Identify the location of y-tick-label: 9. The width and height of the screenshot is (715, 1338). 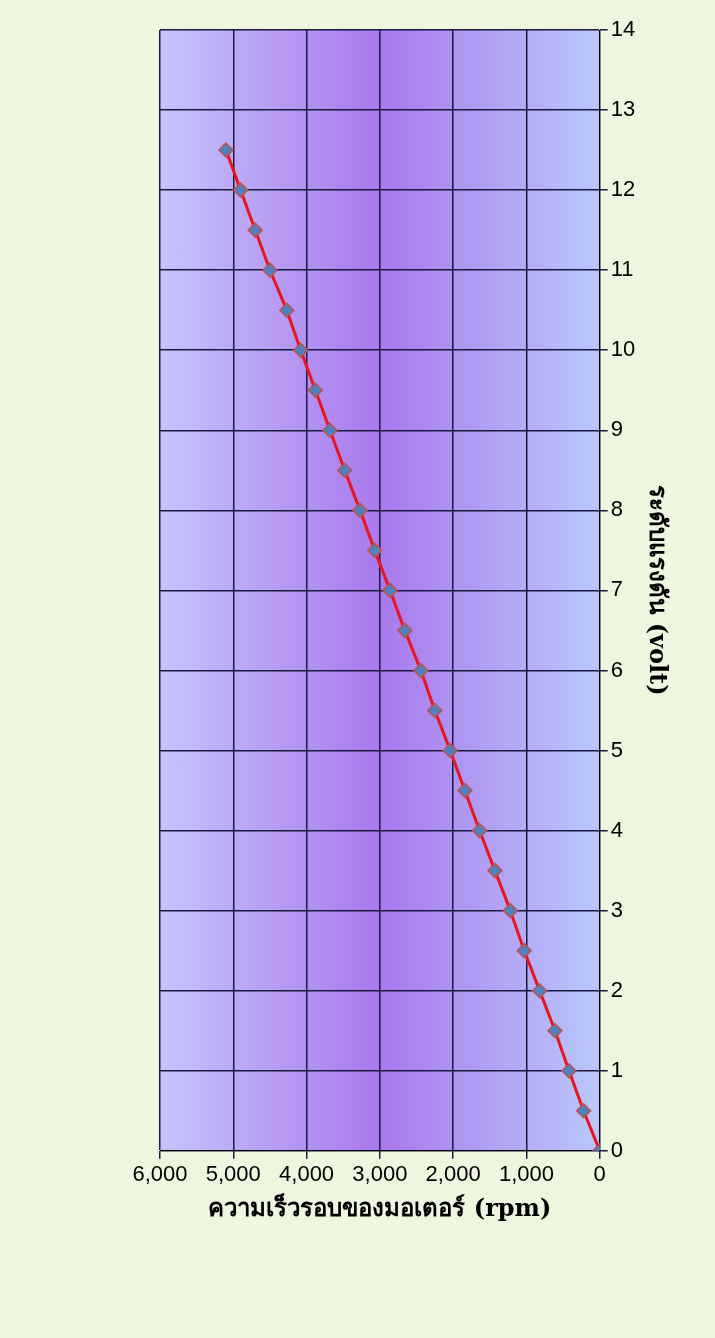
(616, 429).